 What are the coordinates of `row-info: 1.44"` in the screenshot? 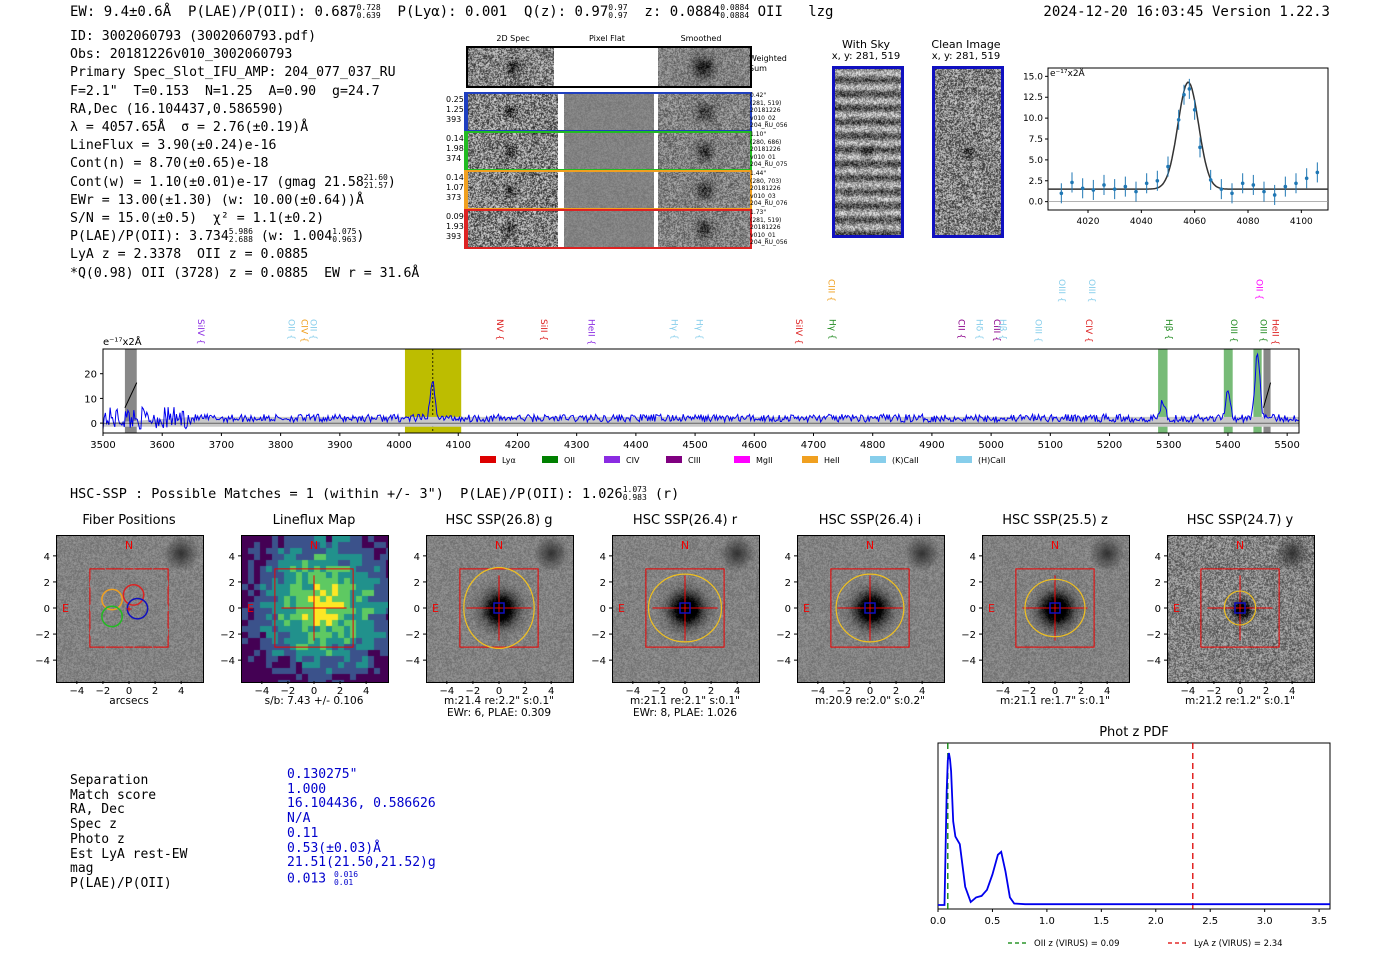 It's located at (758, 173).